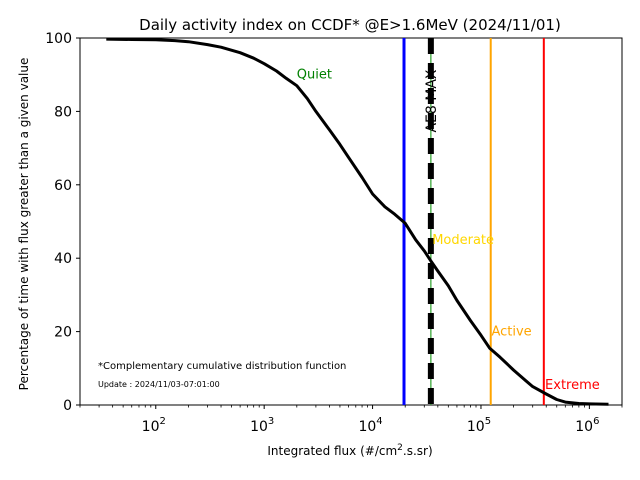  Describe the element at coordinates (58, 39) in the screenshot. I see `y-tick-label-5: 100` at that location.